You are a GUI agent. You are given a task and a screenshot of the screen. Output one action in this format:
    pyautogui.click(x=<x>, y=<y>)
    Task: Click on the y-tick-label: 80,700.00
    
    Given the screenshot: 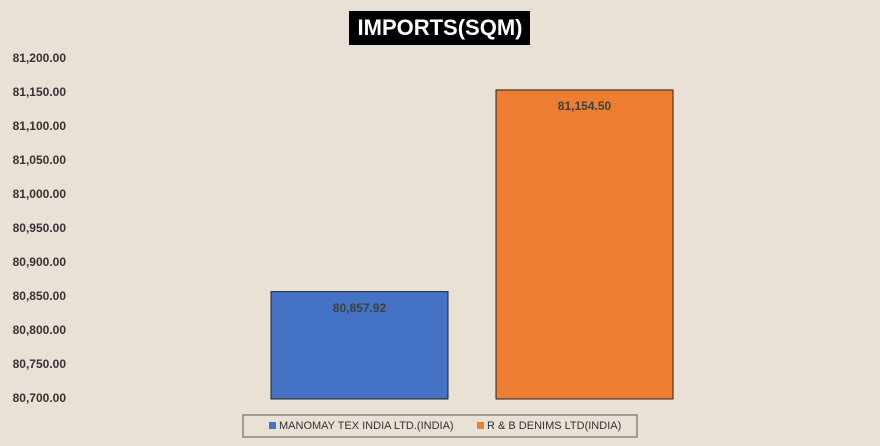 What is the action you would take?
    pyautogui.click(x=40, y=398)
    